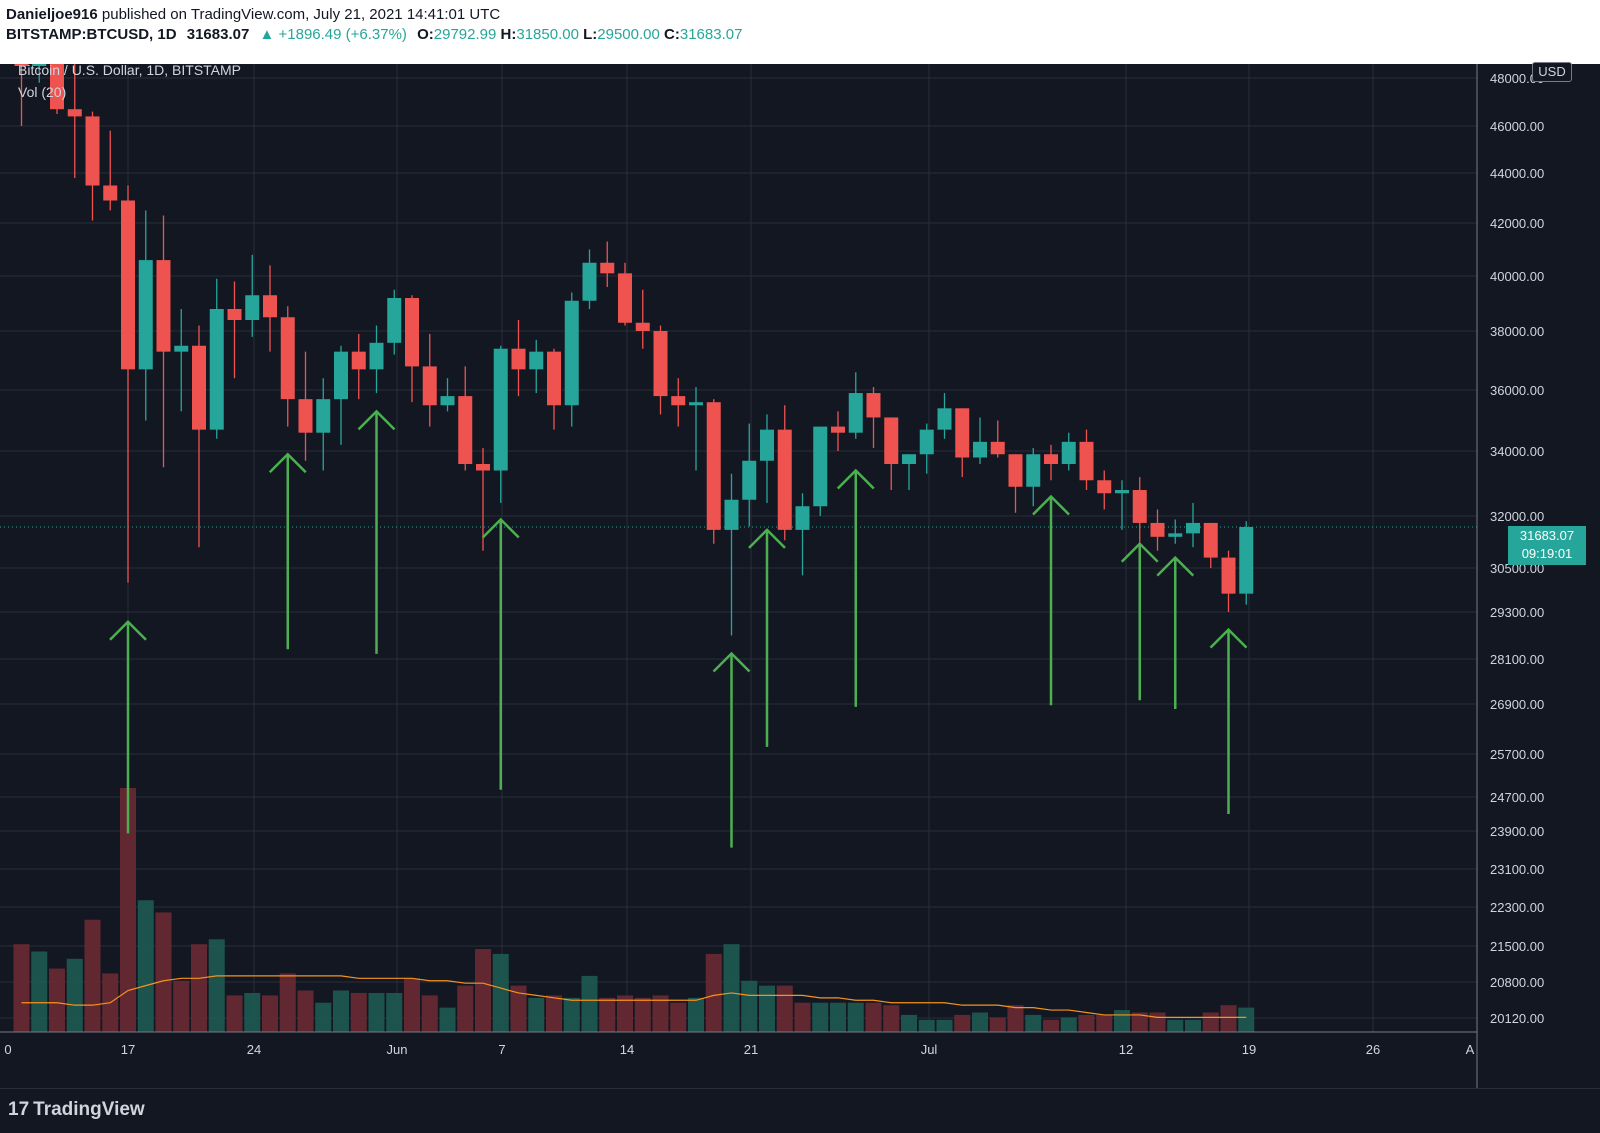 This screenshot has width=1600, height=1133. What do you see at coordinates (1126, 1049) in the screenshot?
I see `x-tick-label: 12` at bounding box center [1126, 1049].